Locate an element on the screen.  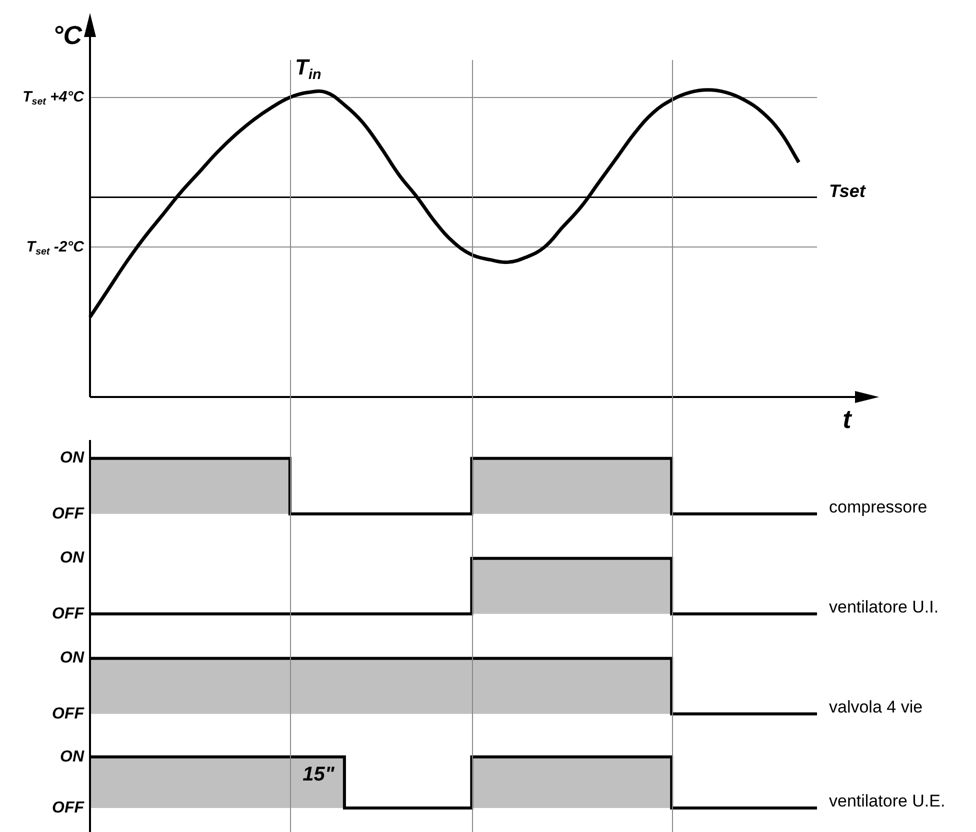
annotation: 15" is located at coordinates (318, 774).